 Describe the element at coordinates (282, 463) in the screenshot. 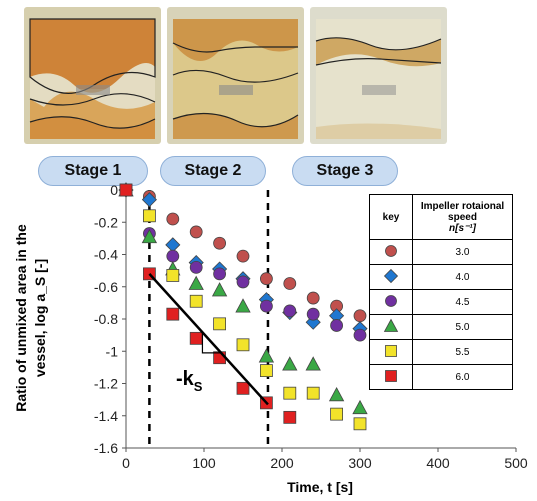

I see `x-tick-label: 200` at that location.